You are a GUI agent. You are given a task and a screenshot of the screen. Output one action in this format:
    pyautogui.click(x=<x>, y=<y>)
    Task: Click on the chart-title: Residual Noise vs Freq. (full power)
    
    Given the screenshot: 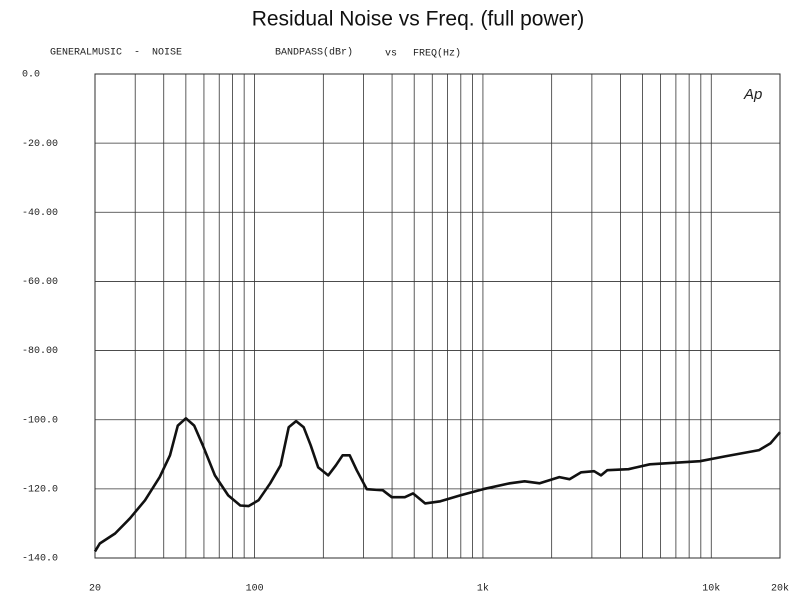 What is the action you would take?
    pyautogui.click(x=418, y=19)
    